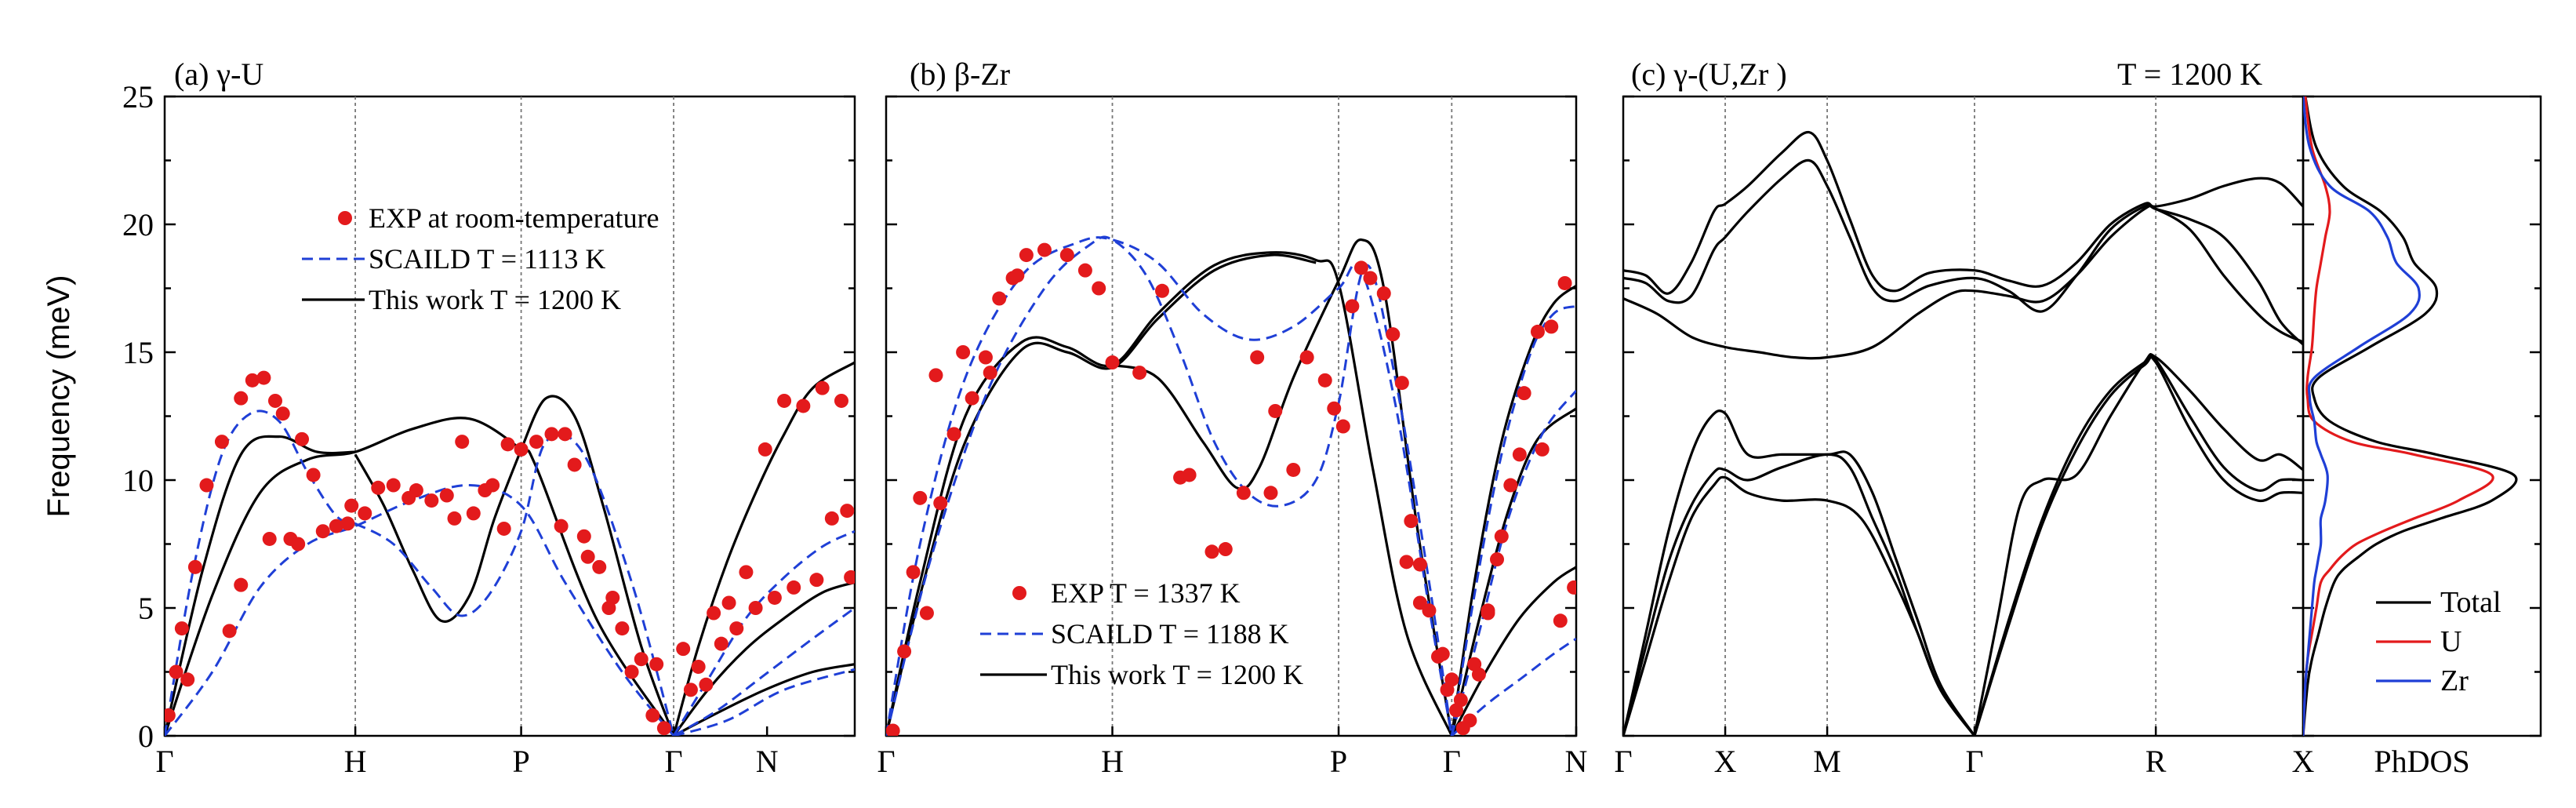 Image resolution: width=2576 pixels, height=808 pixels. Describe the element at coordinates (138, 352) in the screenshot. I see `y-tick-label: 15` at that location.